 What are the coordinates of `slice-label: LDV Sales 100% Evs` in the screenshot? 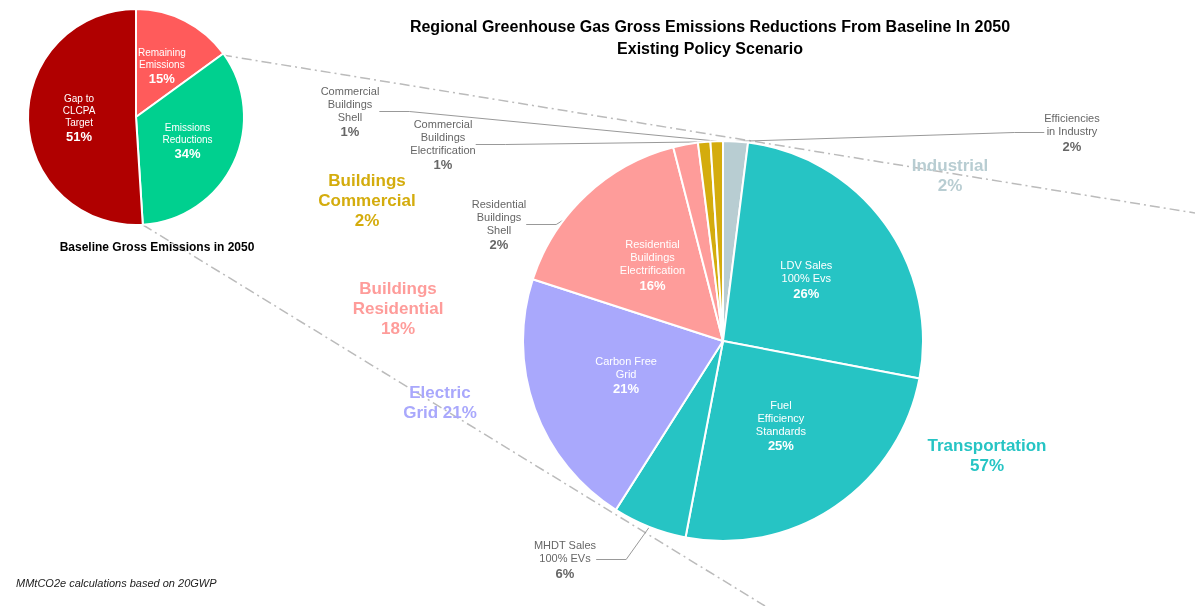 It's located at (806, 272).